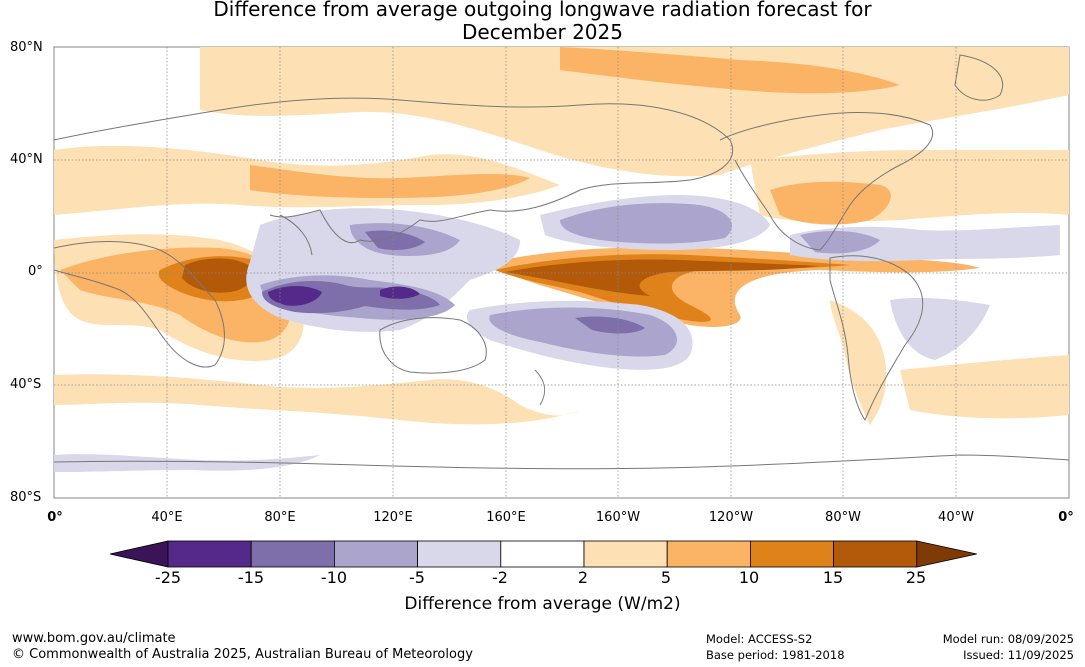 This screenshot has width=1085, height=667. Describe the element at coordinates (400, 292) in the screenshot. I see `anomaly-negative-very-strong-maritime` at that location.